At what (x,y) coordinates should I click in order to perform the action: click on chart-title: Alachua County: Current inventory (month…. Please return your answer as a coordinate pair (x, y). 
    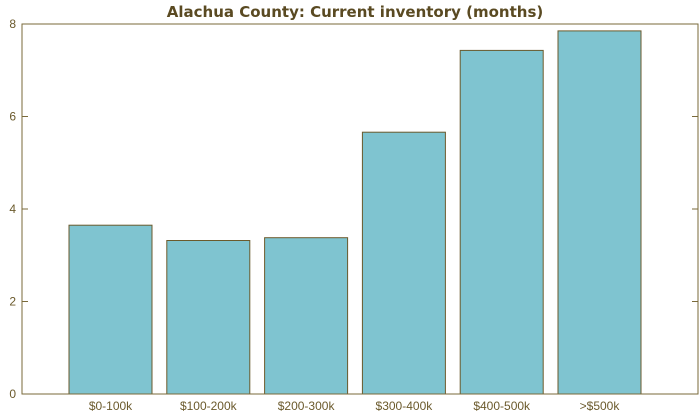
    Looking at the image, I should click on (355, 12).